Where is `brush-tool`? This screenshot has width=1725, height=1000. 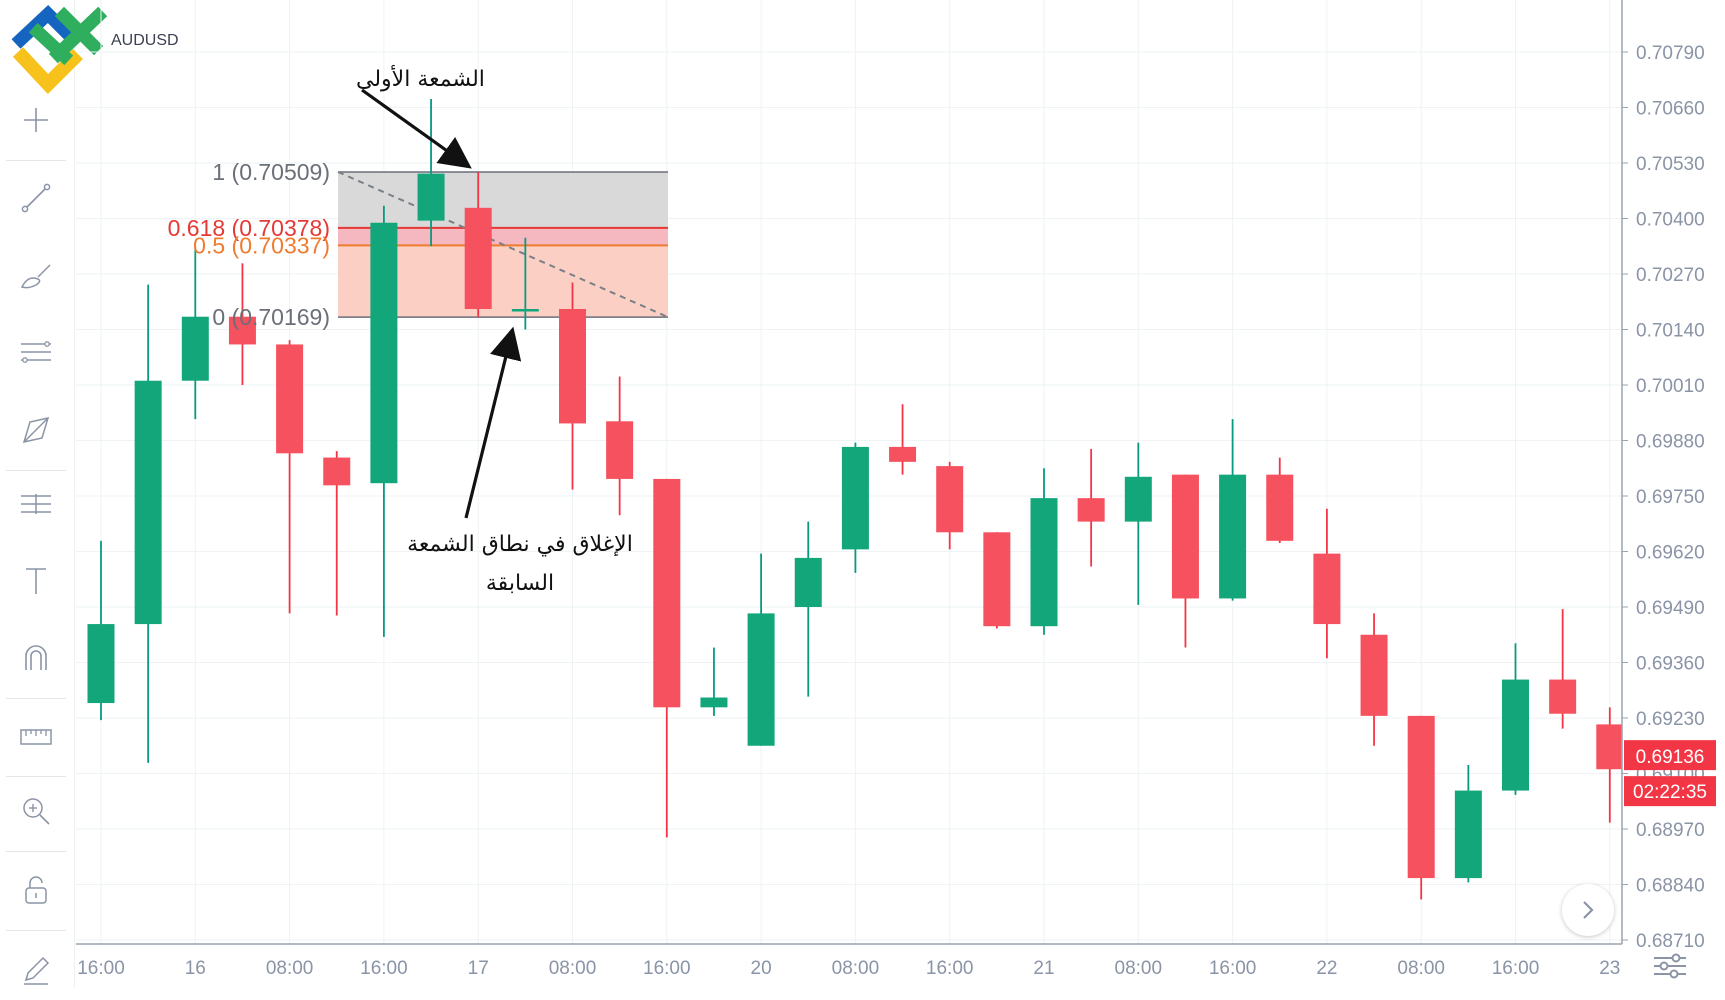
brush-tool is located at coordinates (36, 275).